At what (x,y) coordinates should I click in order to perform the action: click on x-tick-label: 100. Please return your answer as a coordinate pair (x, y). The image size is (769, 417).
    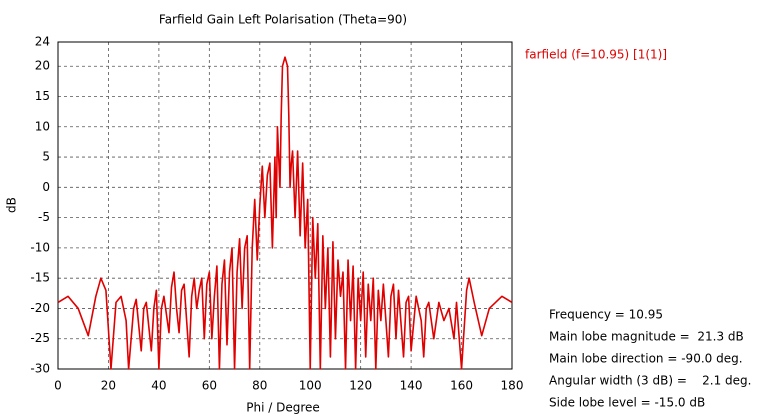
    Looking at the image, I should click on (310, 386).